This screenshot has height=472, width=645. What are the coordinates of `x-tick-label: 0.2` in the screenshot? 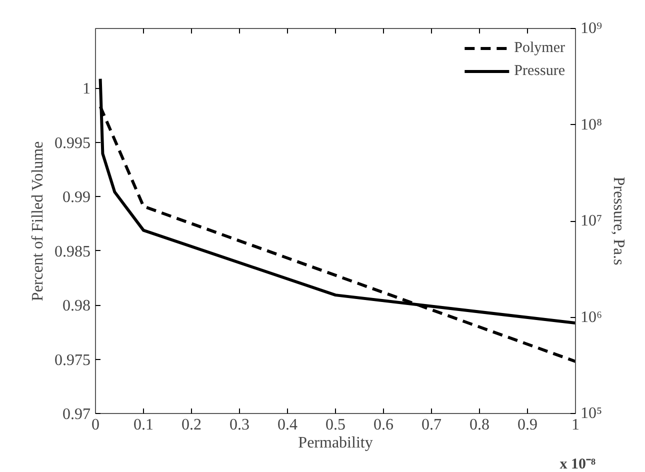 It's located at (192, 425).